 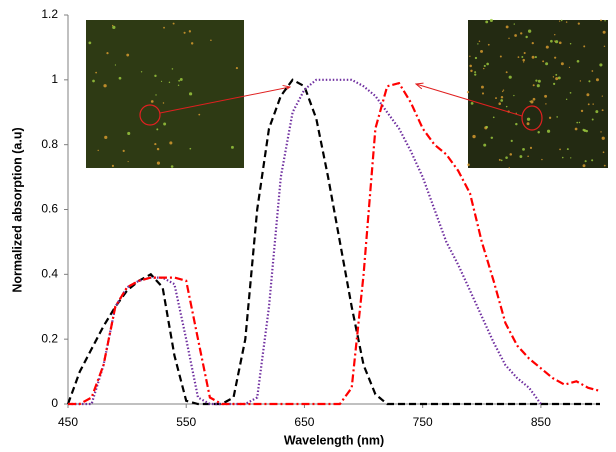 What do you see at coordinates (54, 79) in the screenshot?
I see `y-tick-label: 1` at bounding box center [54, 79].